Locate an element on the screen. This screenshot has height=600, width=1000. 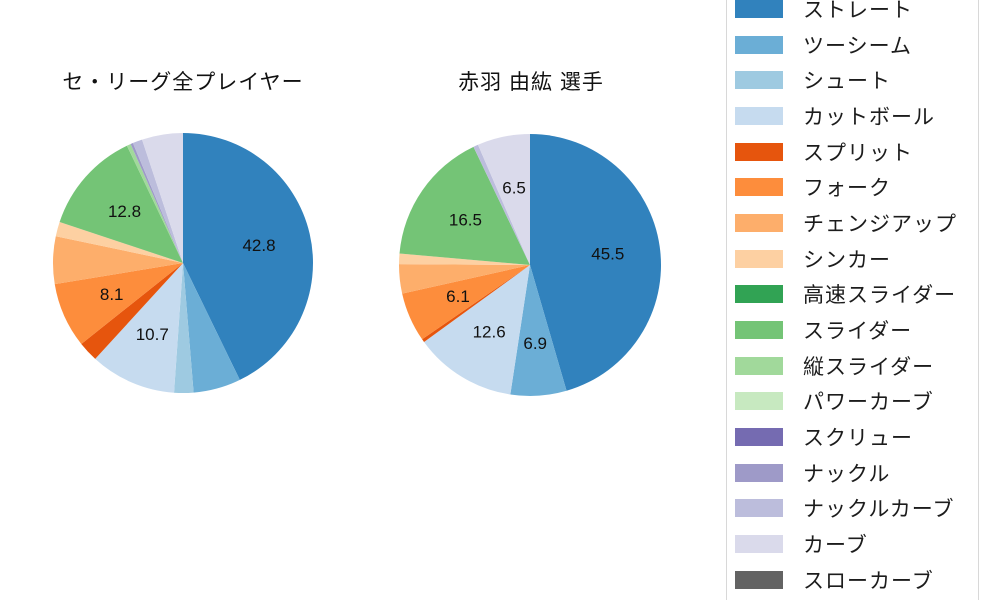
legend-item: フォーク is located at coordinates (856, 187).